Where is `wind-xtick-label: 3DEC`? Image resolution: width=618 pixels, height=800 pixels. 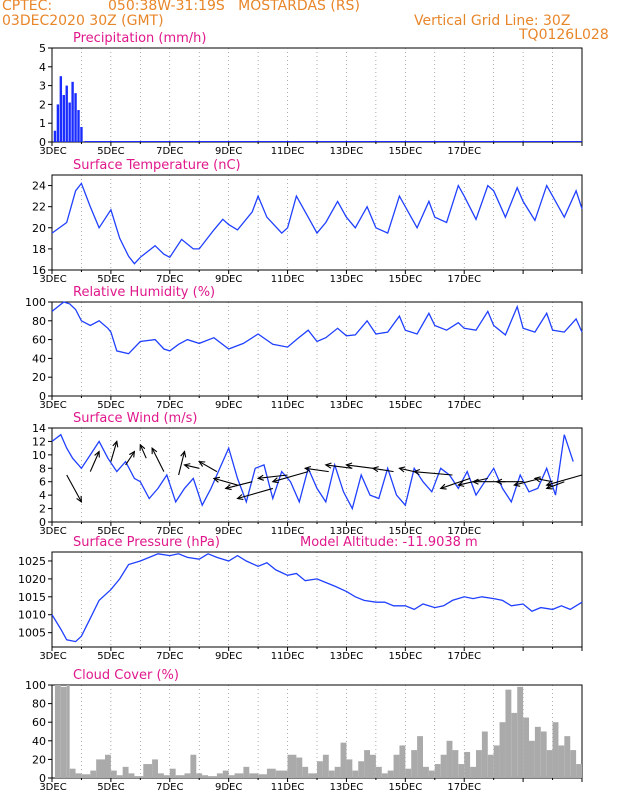 wind-xtick-label: 3DEC is located at coordinates (52, 531).